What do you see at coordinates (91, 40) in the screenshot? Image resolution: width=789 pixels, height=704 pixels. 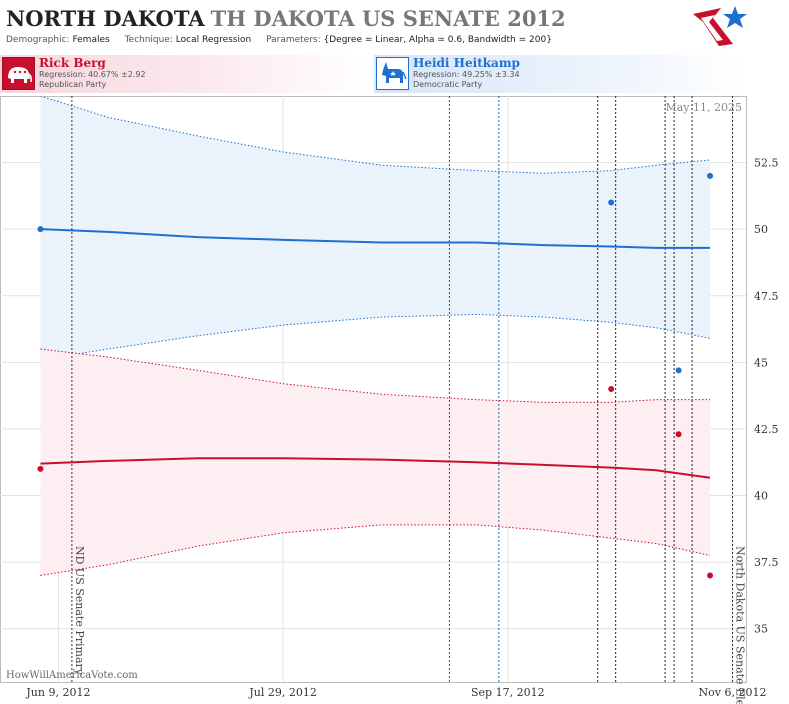 I see `demographic-value: Females` at bounding box center [91, 40].